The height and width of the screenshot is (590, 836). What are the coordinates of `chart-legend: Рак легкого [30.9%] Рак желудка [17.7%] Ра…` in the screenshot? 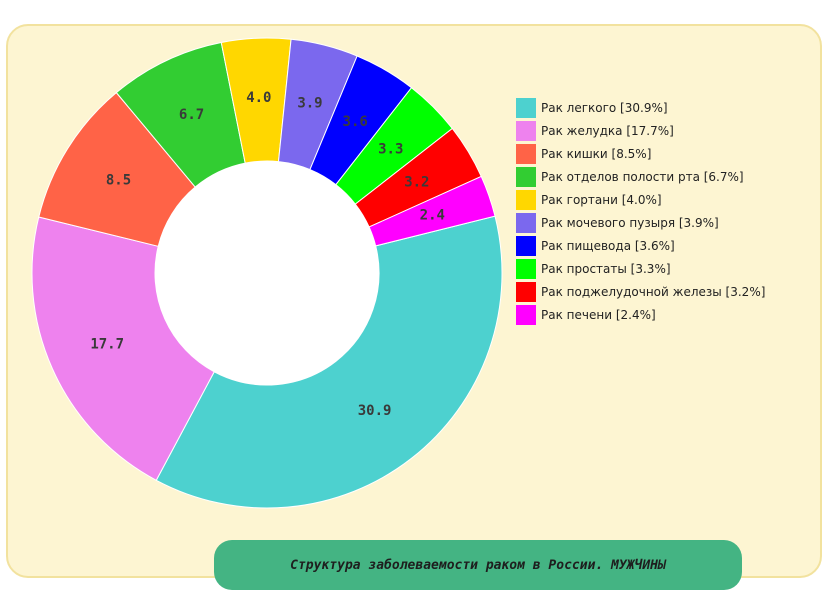 It's located at (640, 211).